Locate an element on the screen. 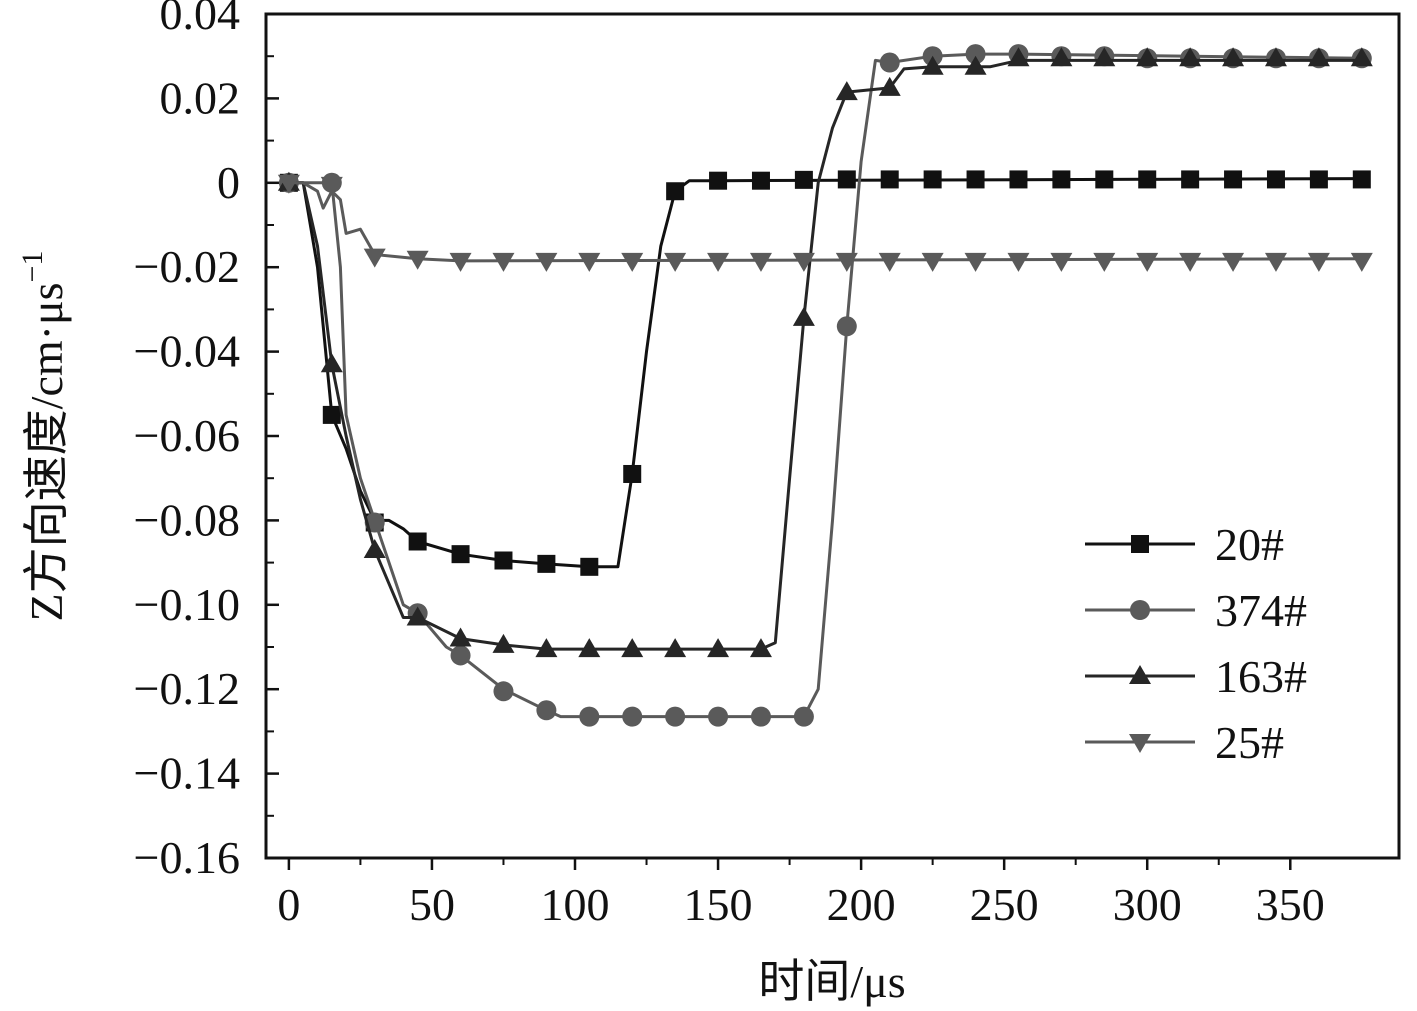  x-axis-ticks: 0 50 100 150 200 250 300 350 is located at coordinates (801, 894).